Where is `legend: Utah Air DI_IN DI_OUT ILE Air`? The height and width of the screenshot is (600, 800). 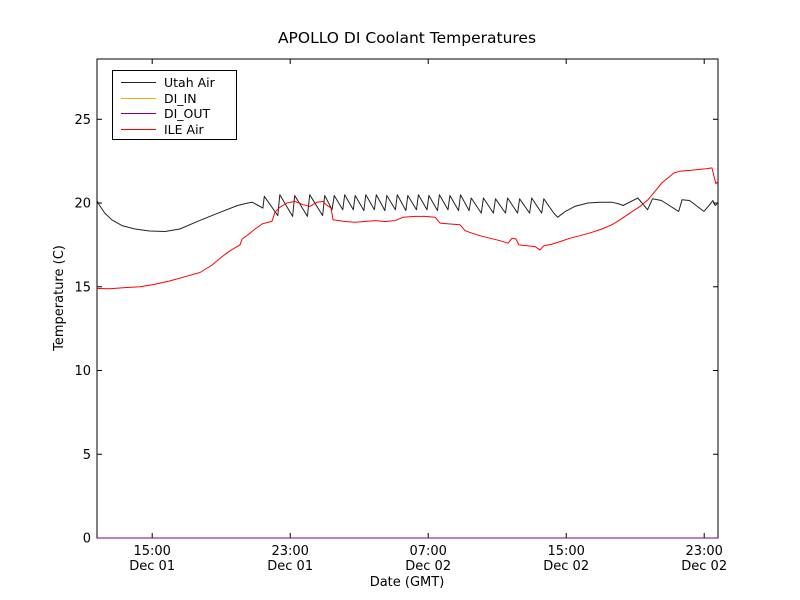
legend: Utah Air DI_IN DI_OUT ILE Air is located at coordinates (174, 105).